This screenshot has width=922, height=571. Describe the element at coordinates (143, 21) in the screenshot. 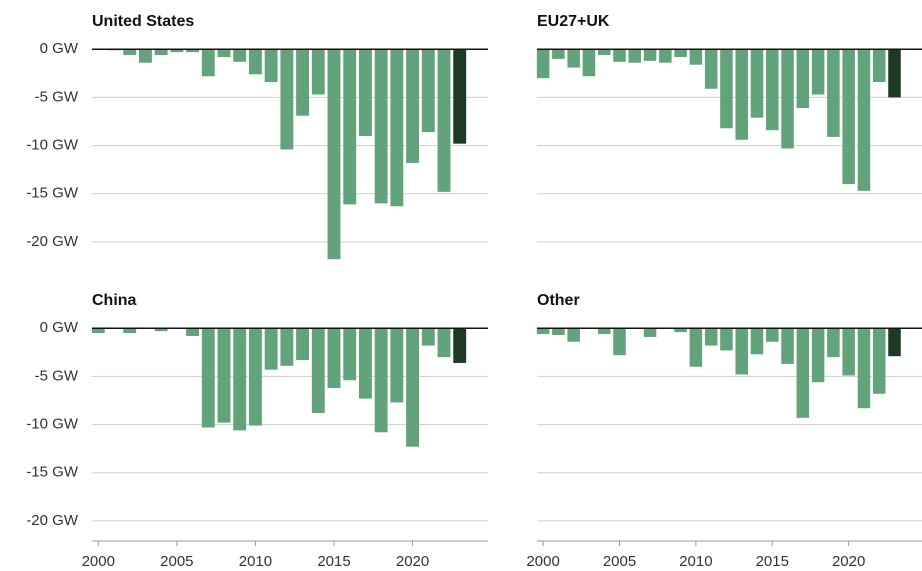

I see `panel-title: United States` at that location.